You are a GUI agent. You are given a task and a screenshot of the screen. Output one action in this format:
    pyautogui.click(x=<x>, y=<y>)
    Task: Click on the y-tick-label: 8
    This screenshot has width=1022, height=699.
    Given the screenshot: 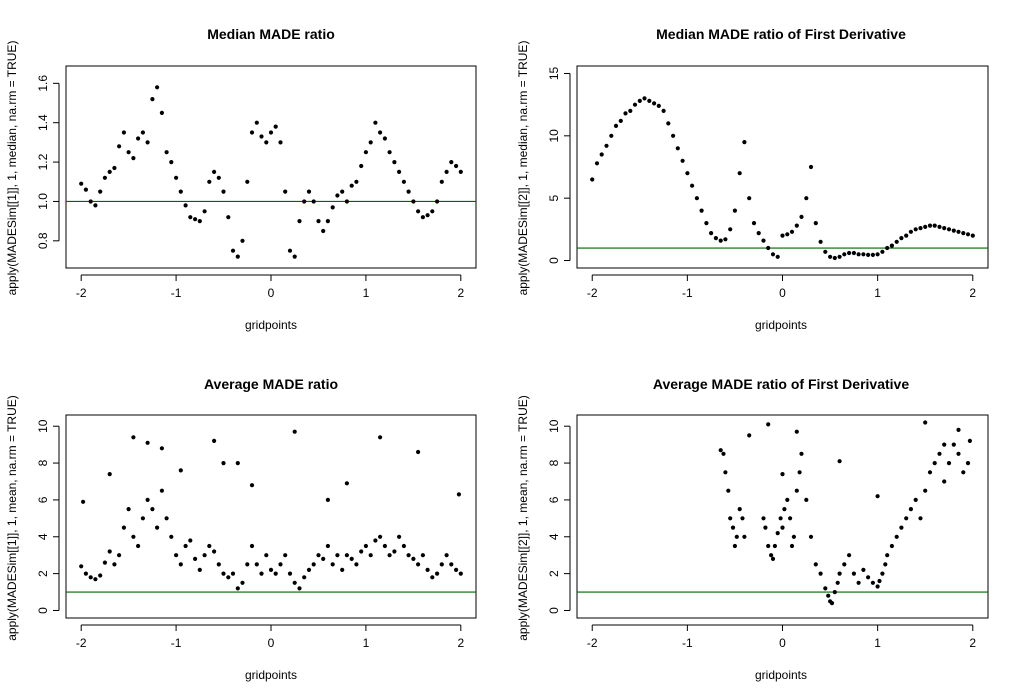 What is the action you would take?
    pyautogui.click(x=43, y=462)
    